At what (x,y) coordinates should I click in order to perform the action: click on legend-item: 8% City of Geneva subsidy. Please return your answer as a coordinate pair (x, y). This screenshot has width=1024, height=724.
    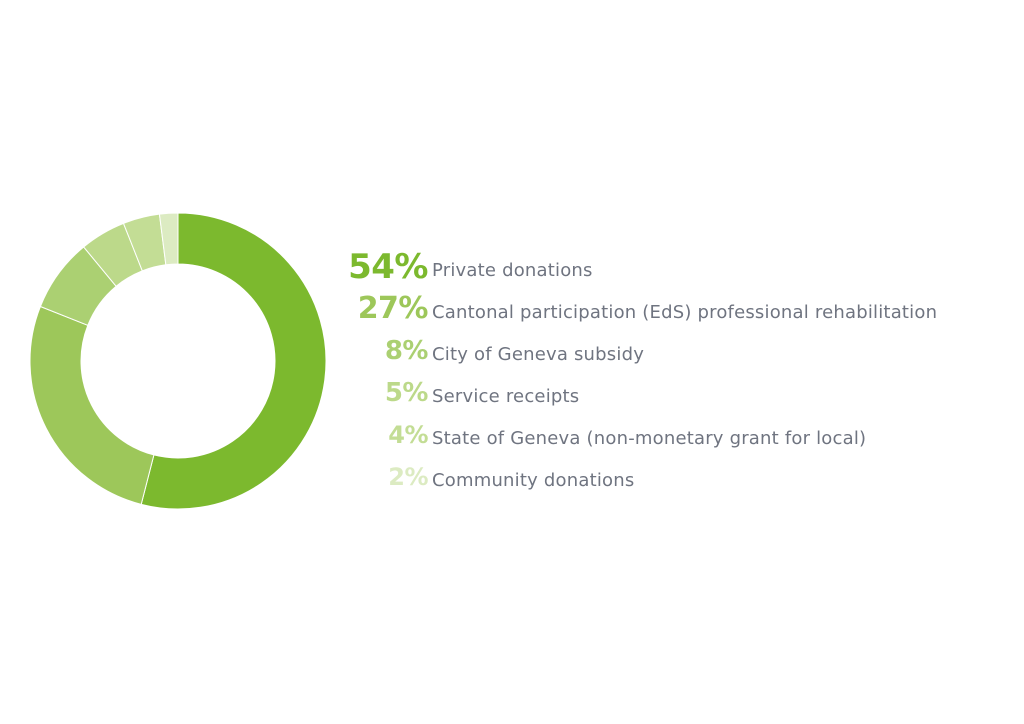
    Looking at the image, I should click on (670, 351).